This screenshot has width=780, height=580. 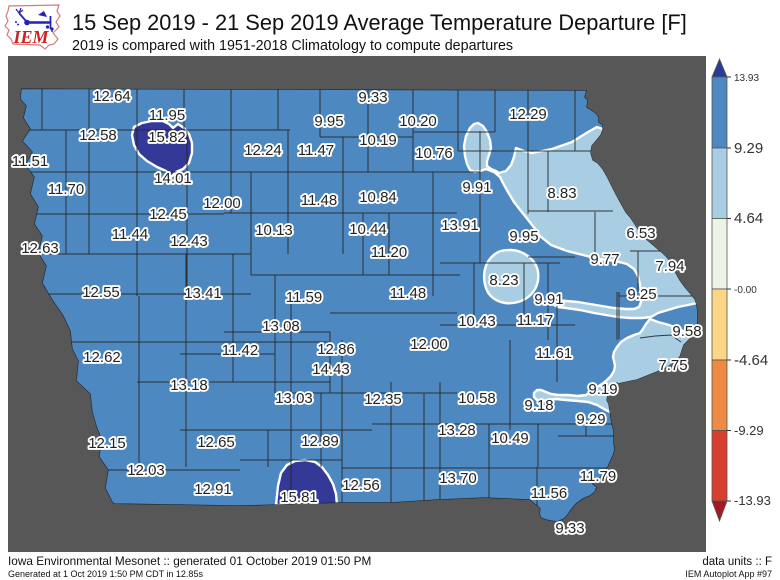 What do you see at coordinates (173, 178) in the screenshot?
I see `svg-text: 14.01` at bounding box center [173, 178].